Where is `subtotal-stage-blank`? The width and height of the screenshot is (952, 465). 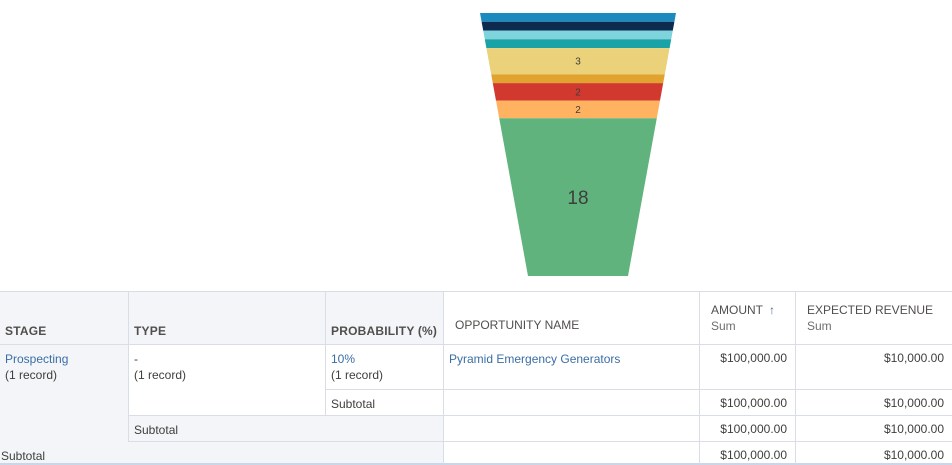 subtotal-stage-blank is located at coordinates (572, 453).